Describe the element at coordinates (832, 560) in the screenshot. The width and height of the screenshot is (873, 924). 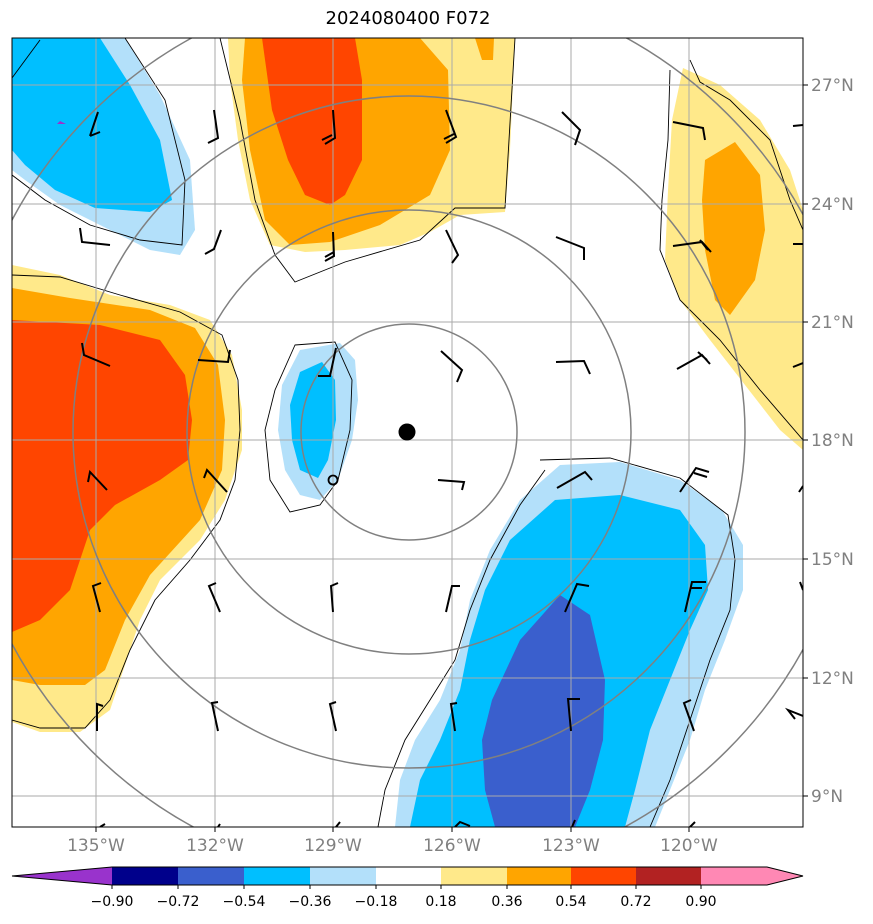
I see `lat-label: 15°N` at that location.